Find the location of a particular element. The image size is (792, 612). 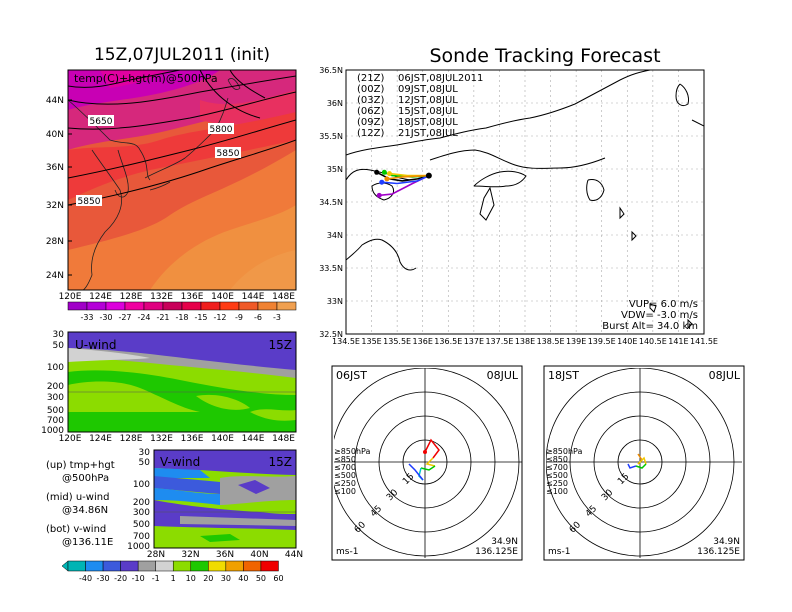

hodograph-start is located at coordinates (425, 452).